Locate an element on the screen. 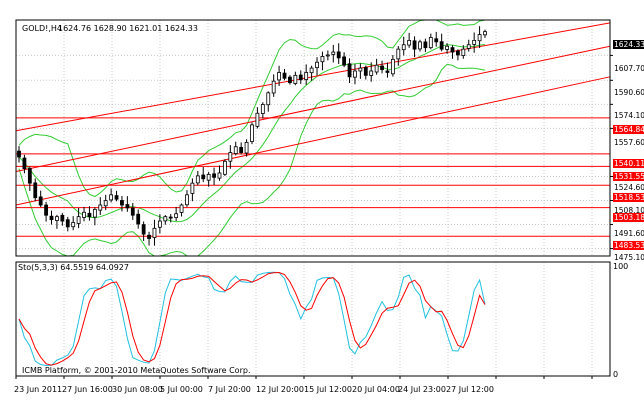 The width and height of the screenshot is (644, 406). ohlc-quote: 1624.76 1628.90 1621.01 1624.33 is located at coordinates (128, 28).